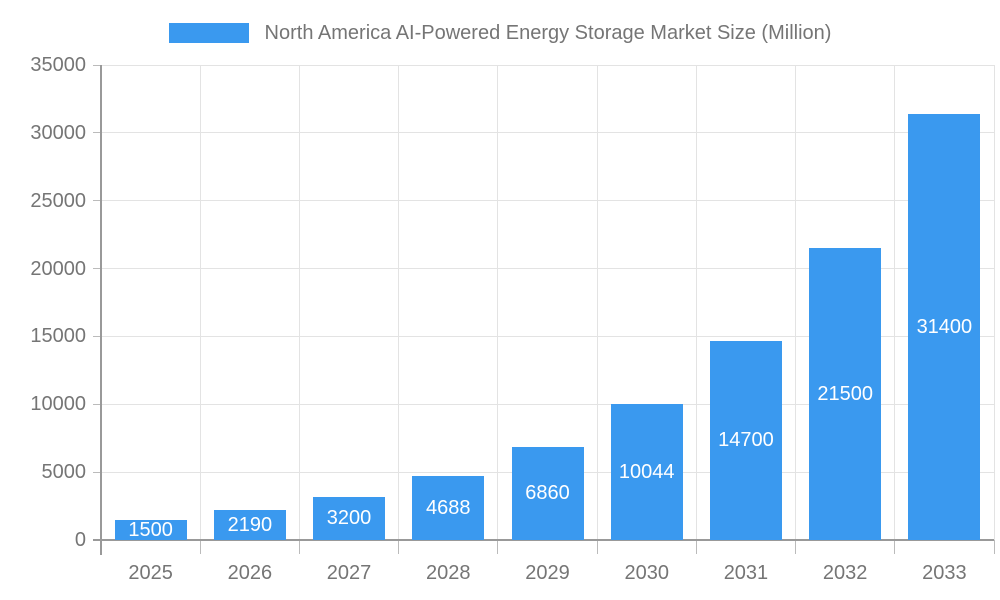 Image resolution: width=1000 pixels, height=600 pixels. Describe the element at coordinates (58, 132) in the screenshot. I see `y-tick-label: 30000` at that location.